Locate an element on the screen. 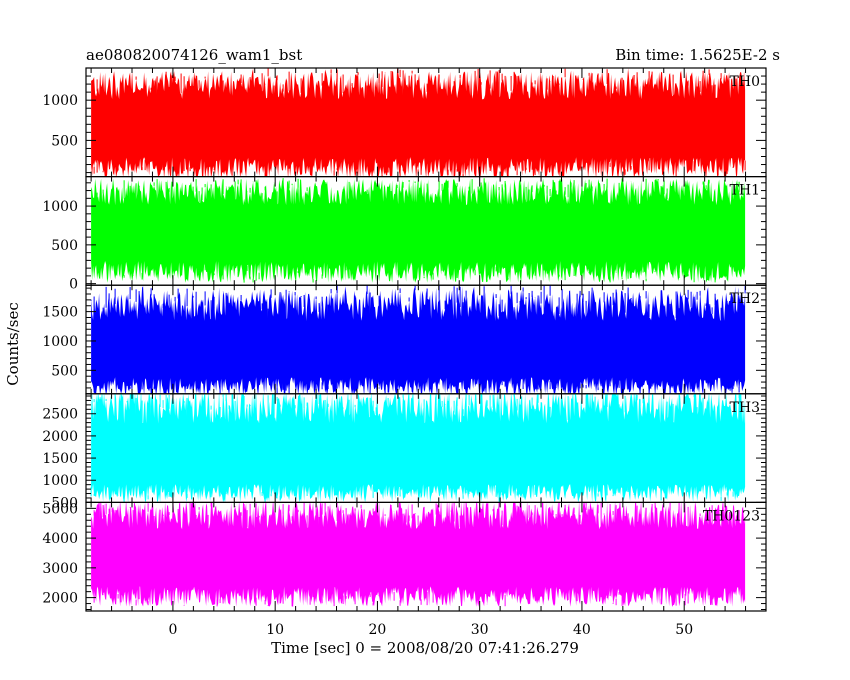  x-tick-label: 50 is located at coordinates (684, 630).